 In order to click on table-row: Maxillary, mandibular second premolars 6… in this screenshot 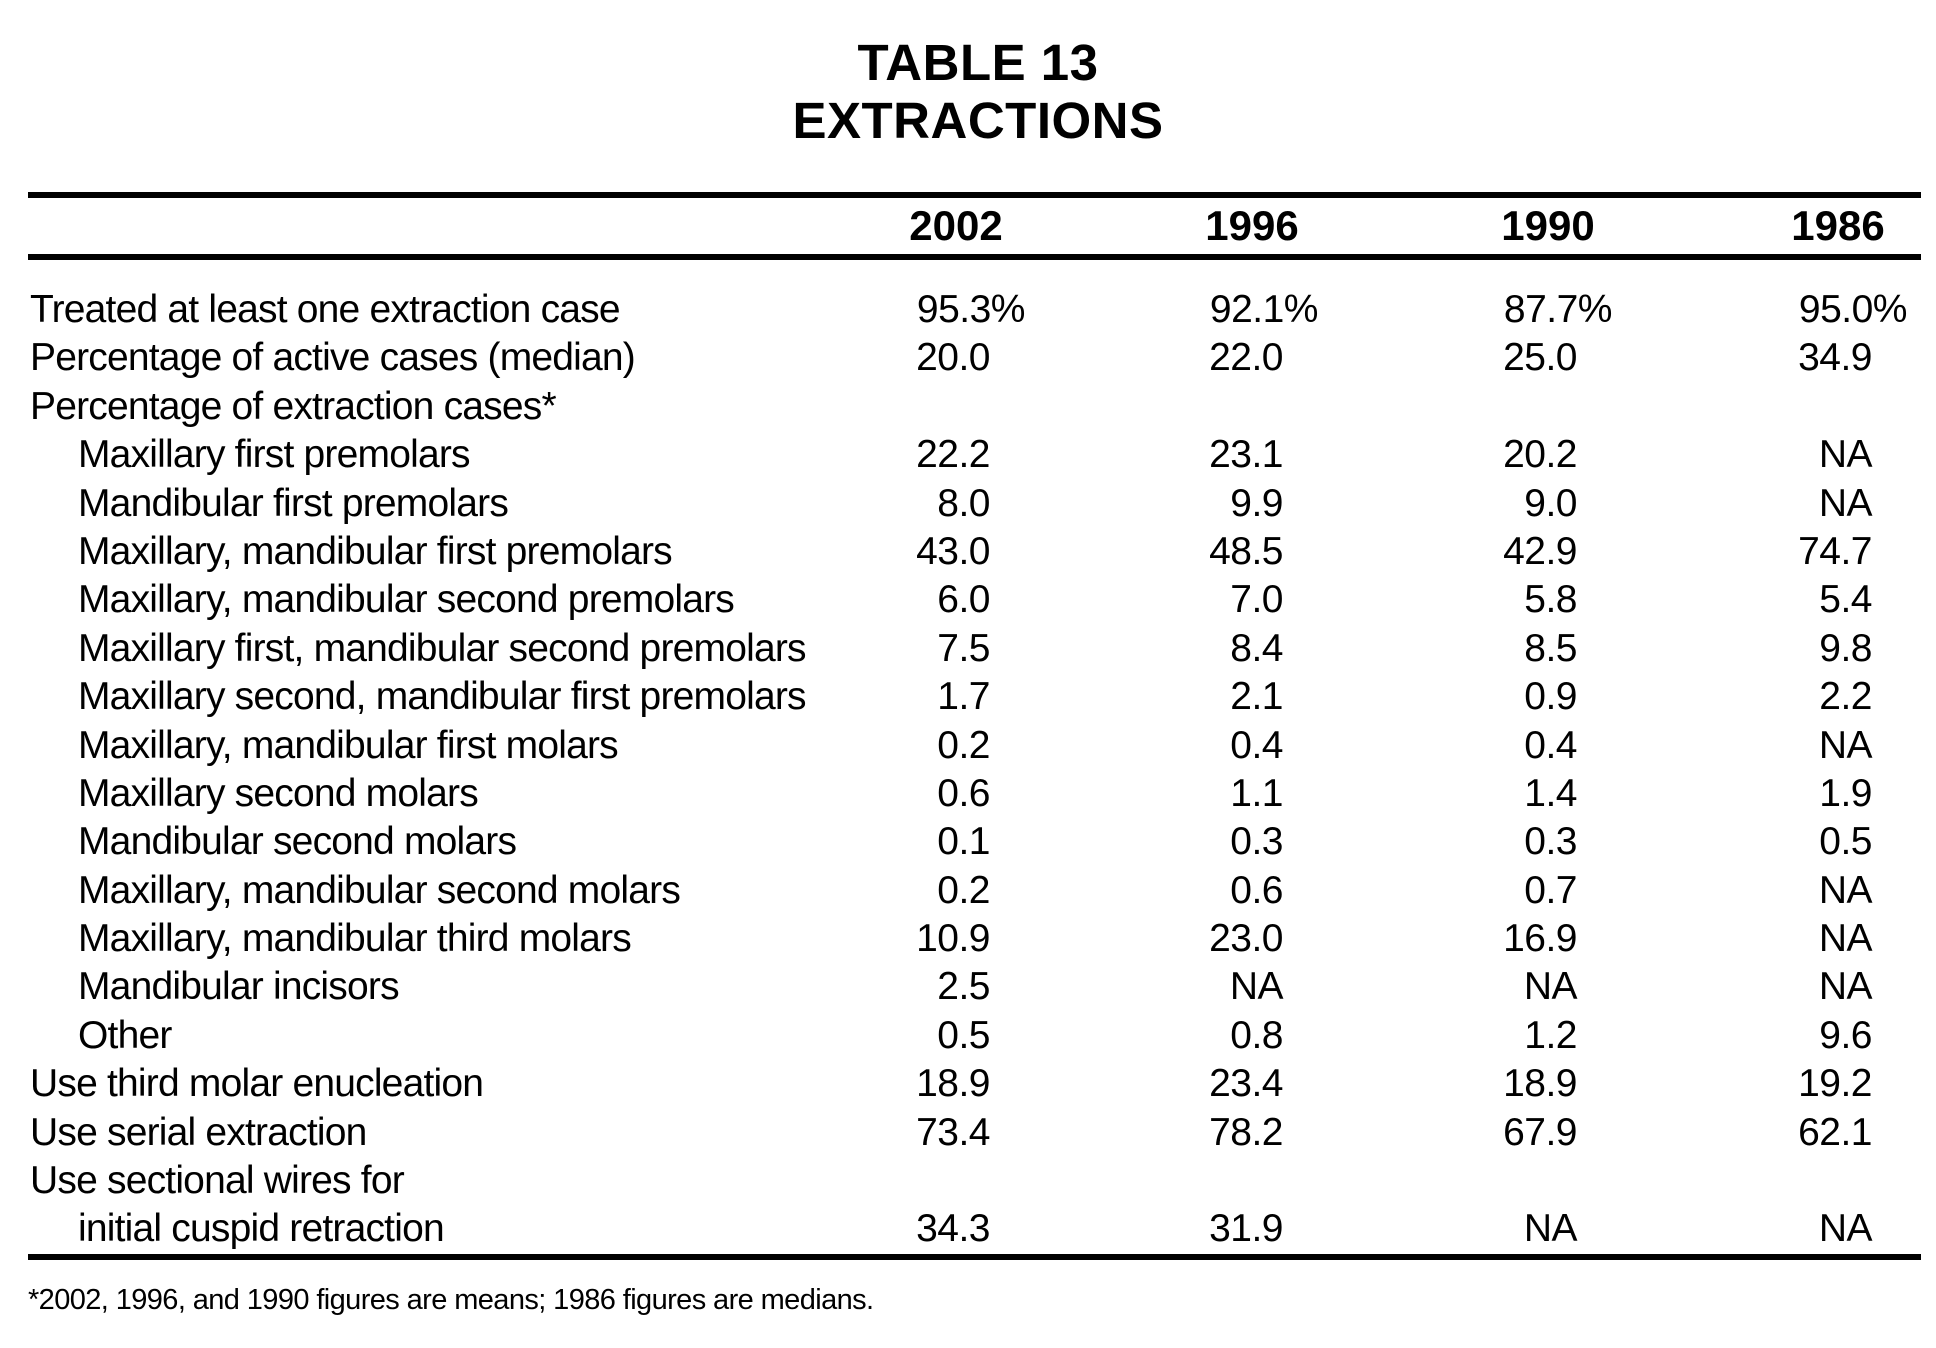, I will do `click(974, 600)`.